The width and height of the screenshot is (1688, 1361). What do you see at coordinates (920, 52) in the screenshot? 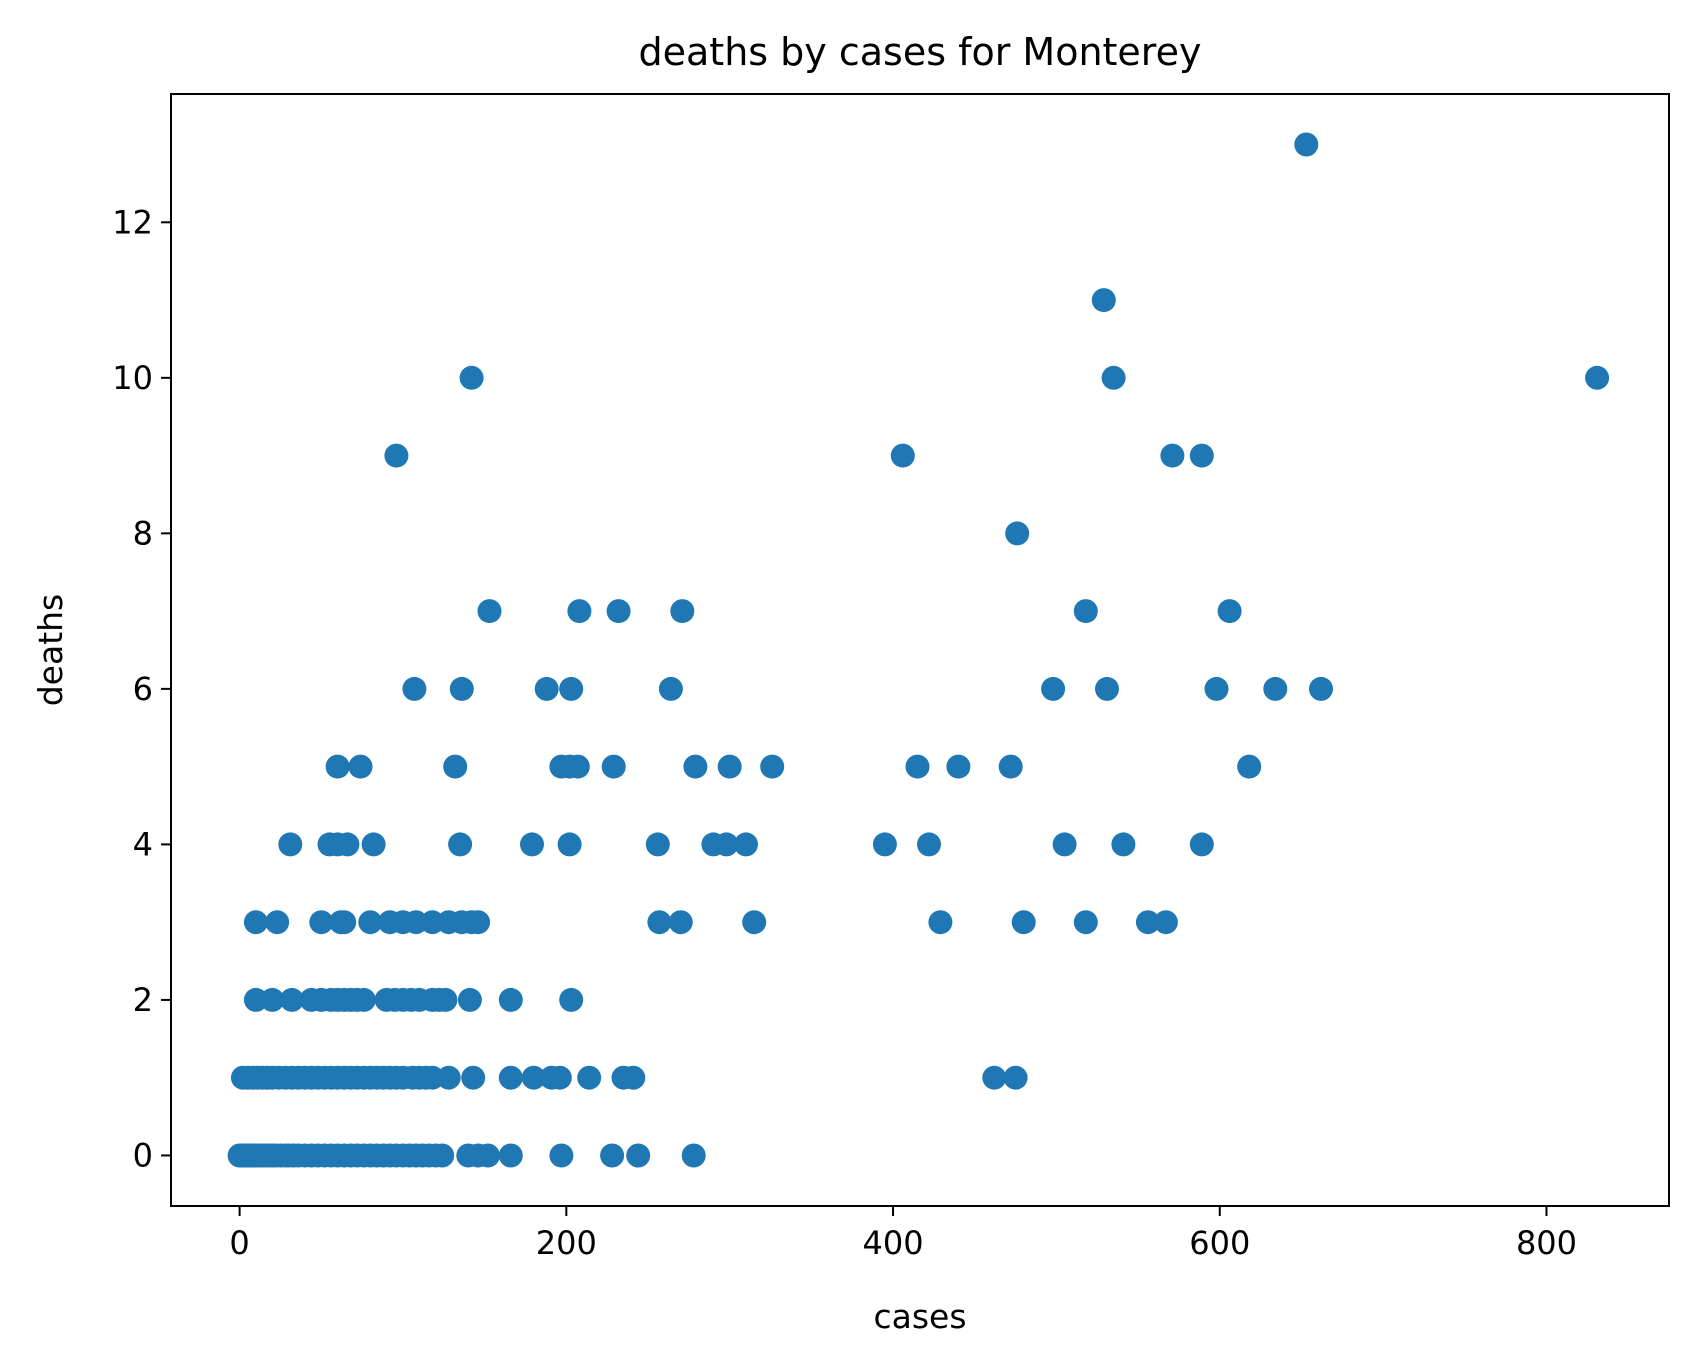
I see `chart-title: deaths by cases for Monterey` at bounding box center [920, 52].